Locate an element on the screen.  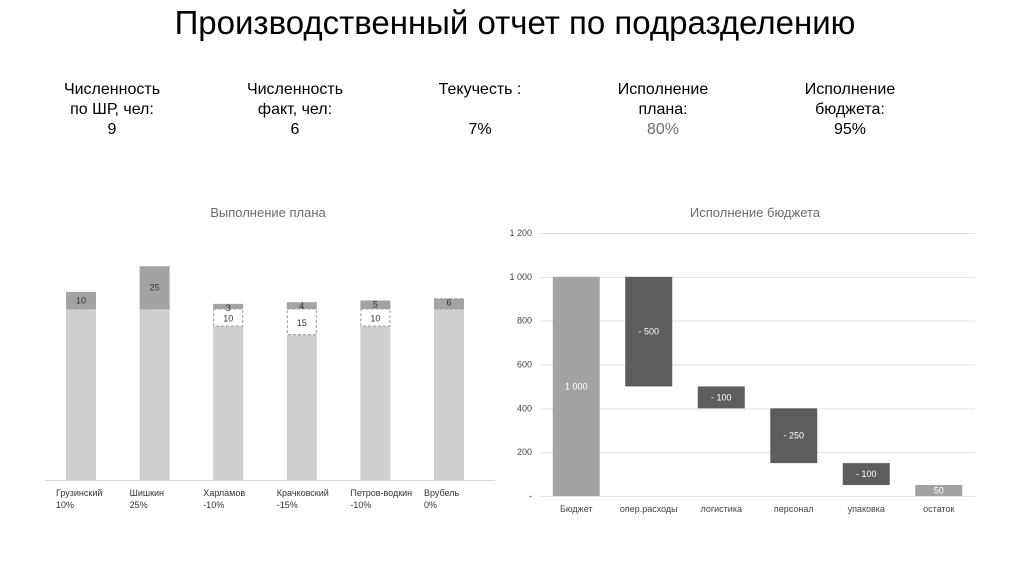
plan-percent-label: 25% is located at coordinates (139, 505).